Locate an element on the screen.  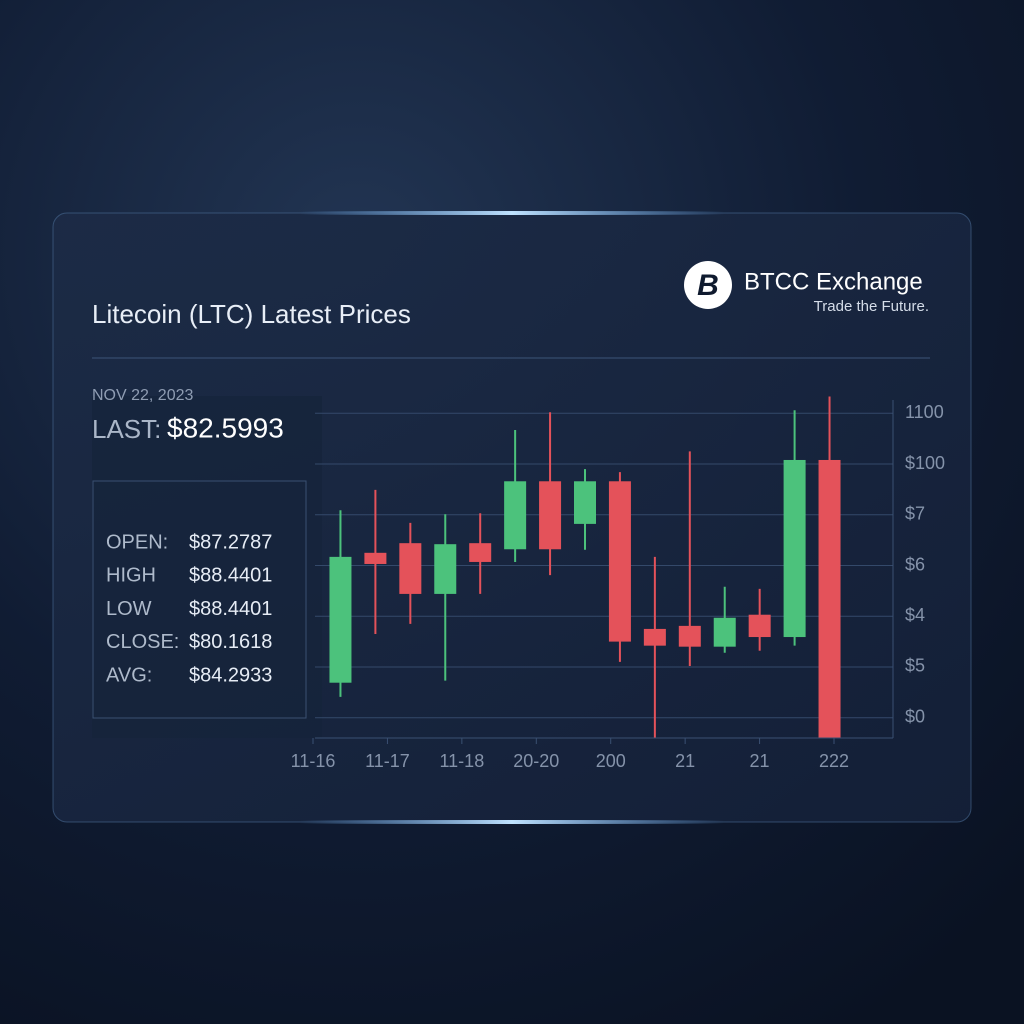
x-tick-label: 11-17 is located at coordinates (387, 761).